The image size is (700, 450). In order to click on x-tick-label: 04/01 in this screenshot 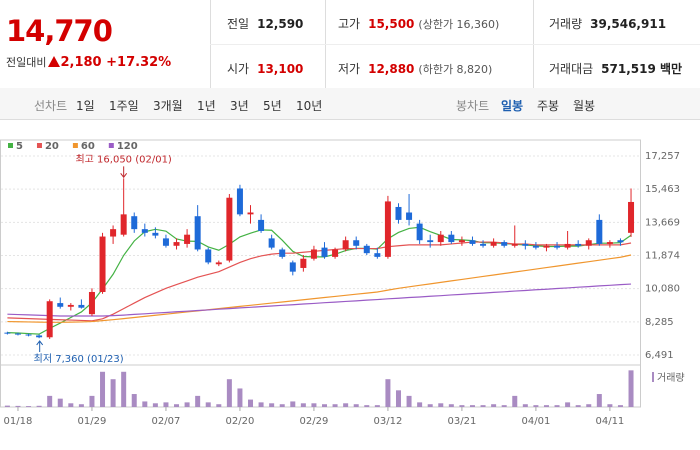, I will do `click(535, 421)`.